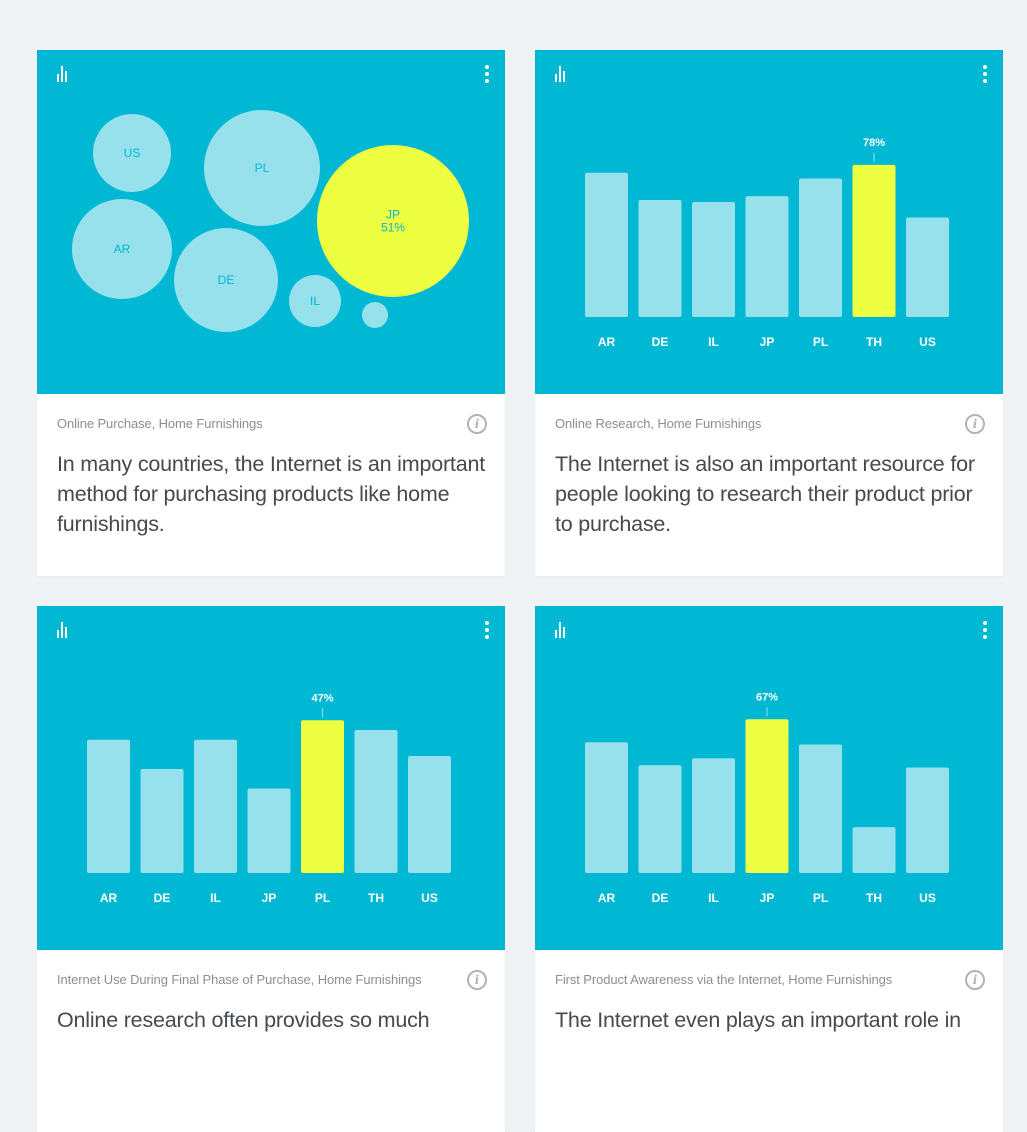 The height and width of the screenshot is (1132, 1027). Describe the element at coordinates (375, 315) in the screenshot. I see `bubble-unlabeled` at that location.